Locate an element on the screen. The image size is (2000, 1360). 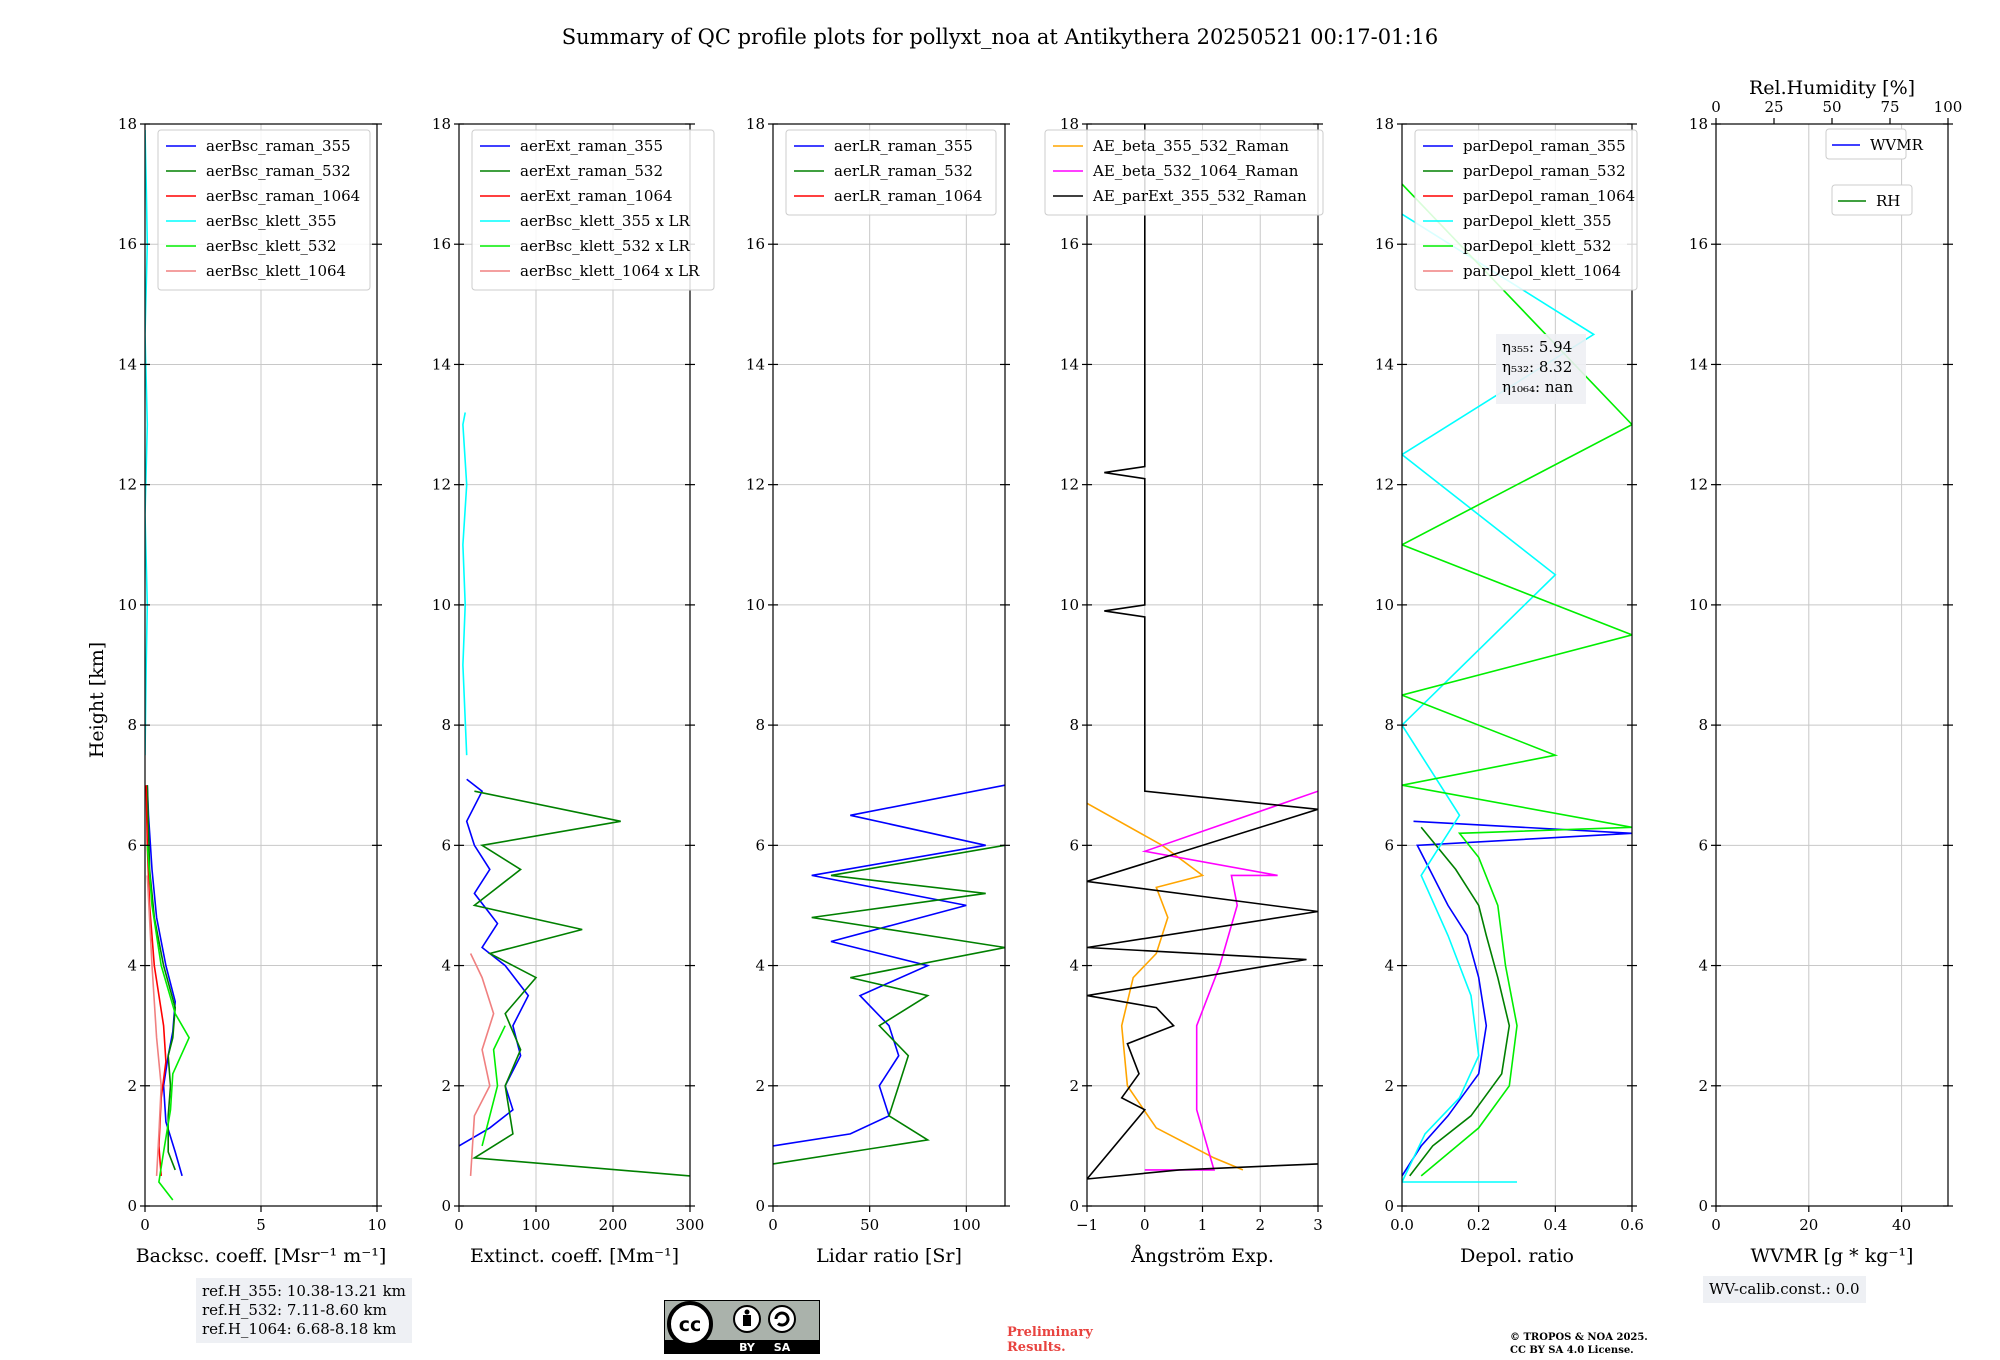
legend-label-wvmr: WVMR is located at coordinates (1897, 145).